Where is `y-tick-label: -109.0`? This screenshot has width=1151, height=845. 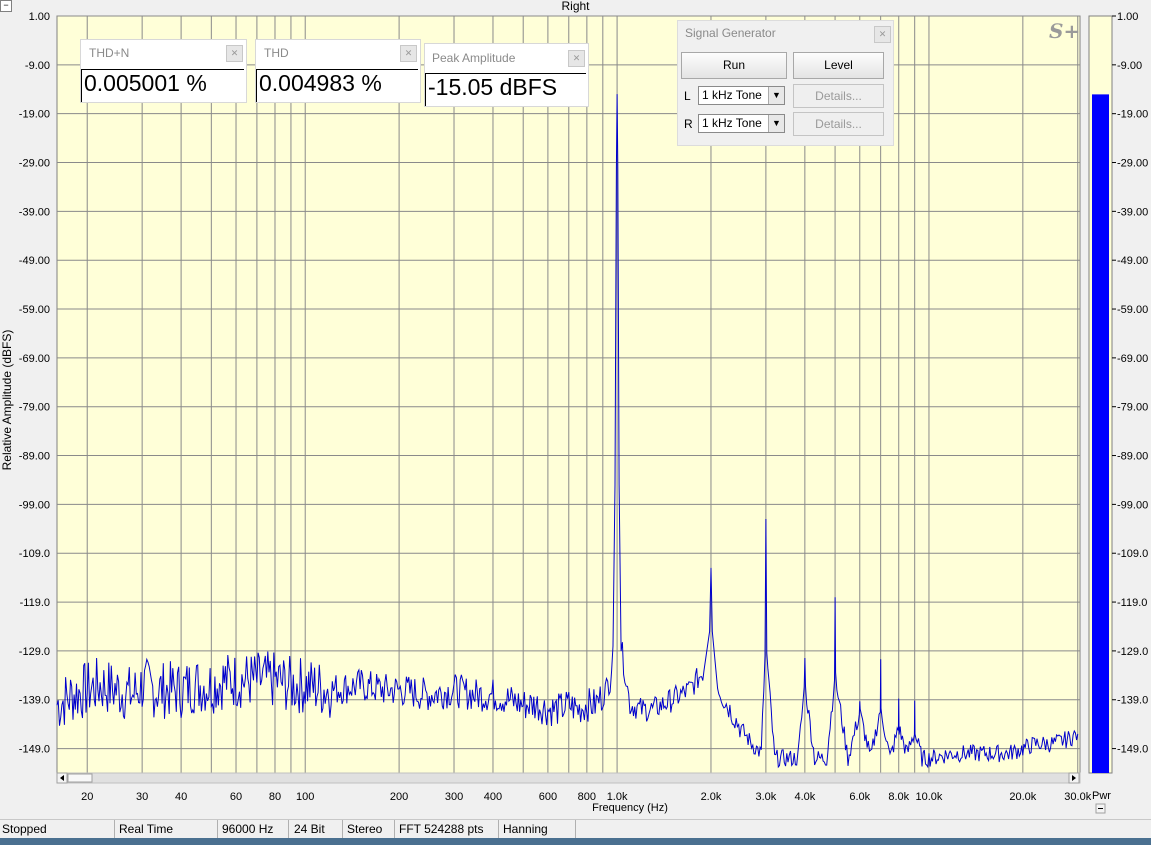
y-tick-label: -109.0 is located at coordinates (34, 554).